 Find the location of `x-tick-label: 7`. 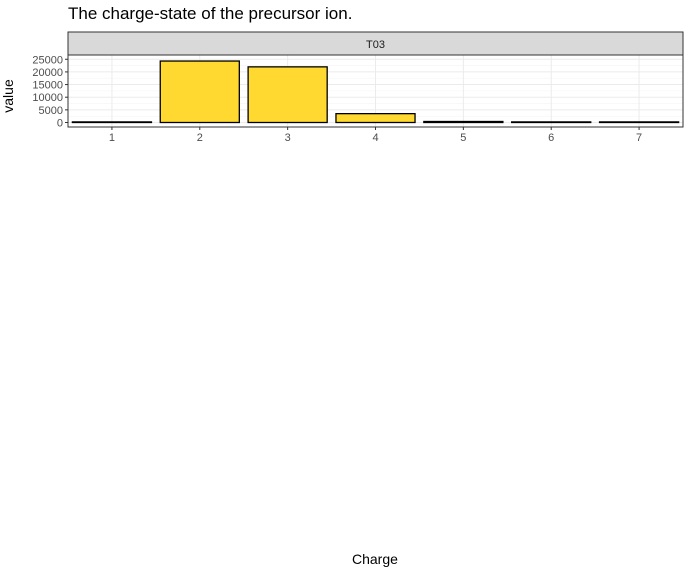

x-tick-label: 7 is located at coordinates (639, 138).